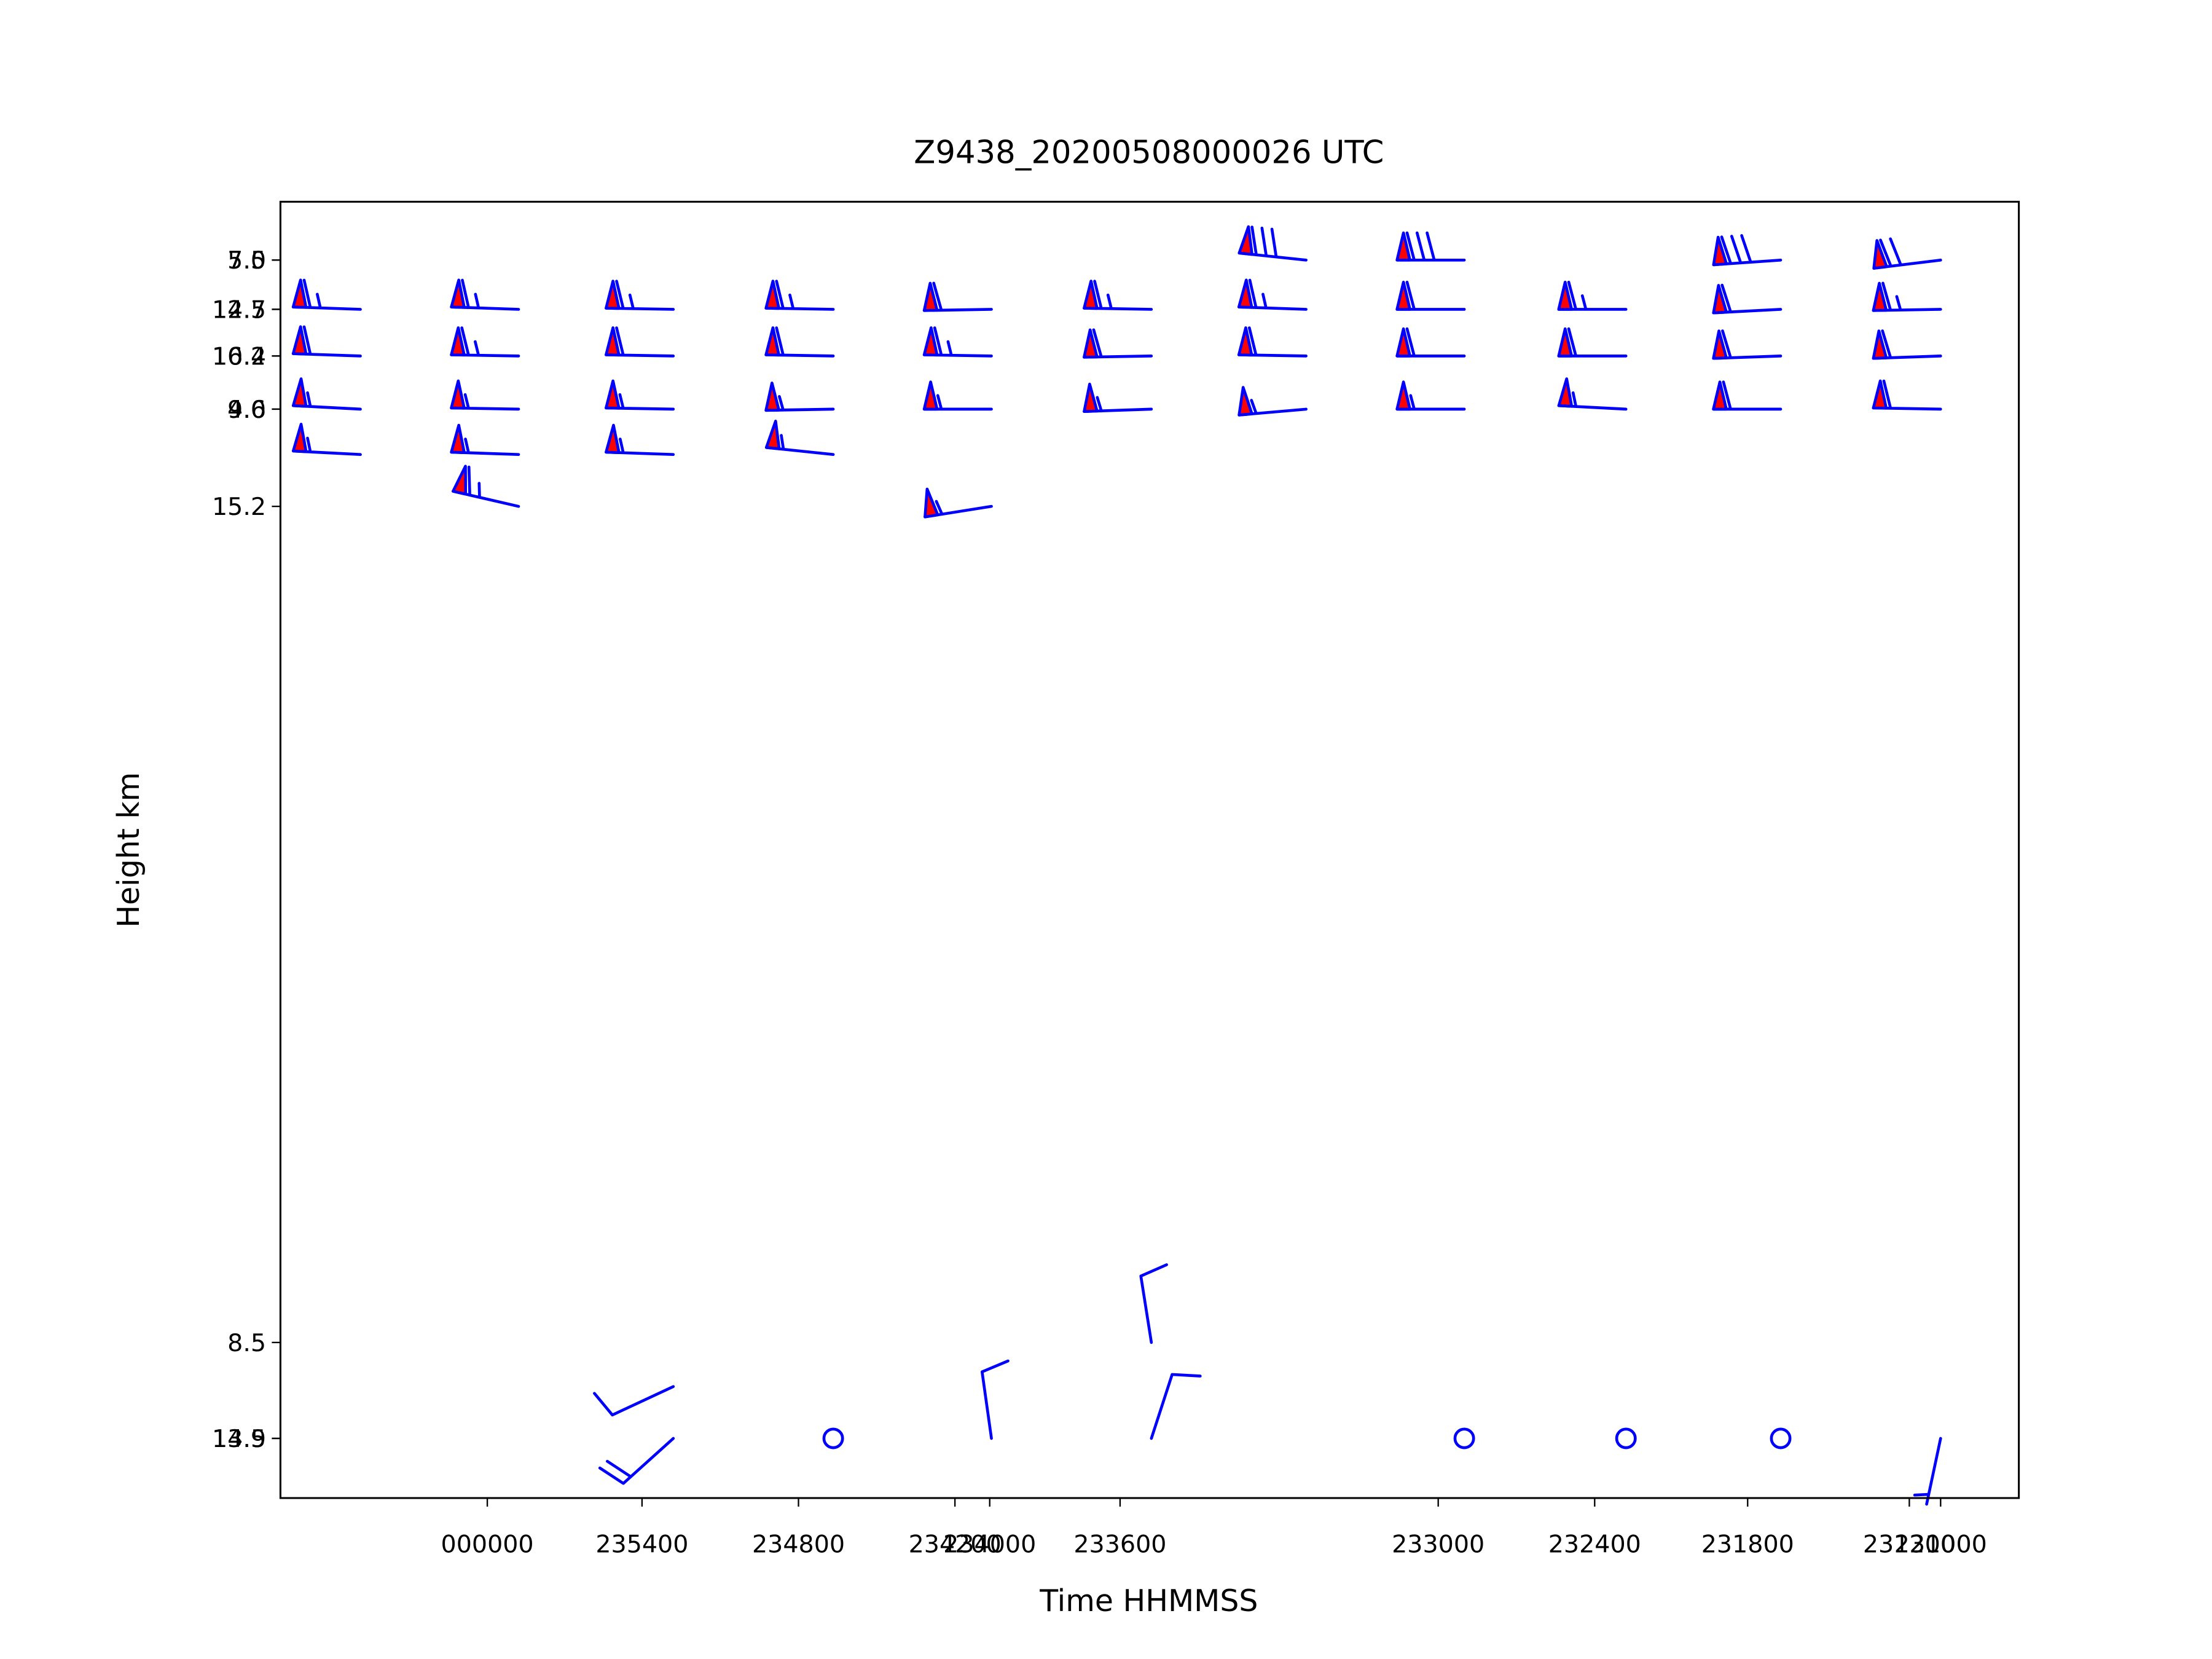  I want to click on y-tick-label: 14.9, so click(239, 1439).